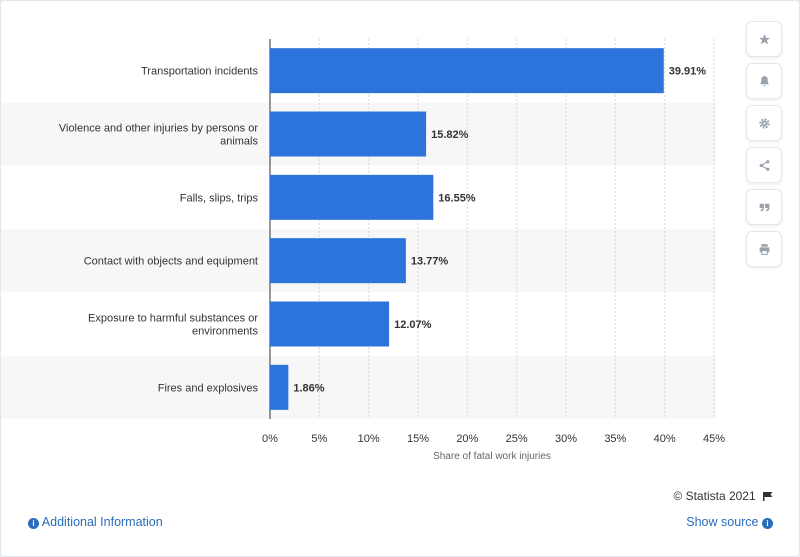 This screenshot has width=800, height=557. What do you see at coordinates (102, 522) in the screenshot?
I see `additional-information-label: Additional Information` at bounding box center [102, 522].